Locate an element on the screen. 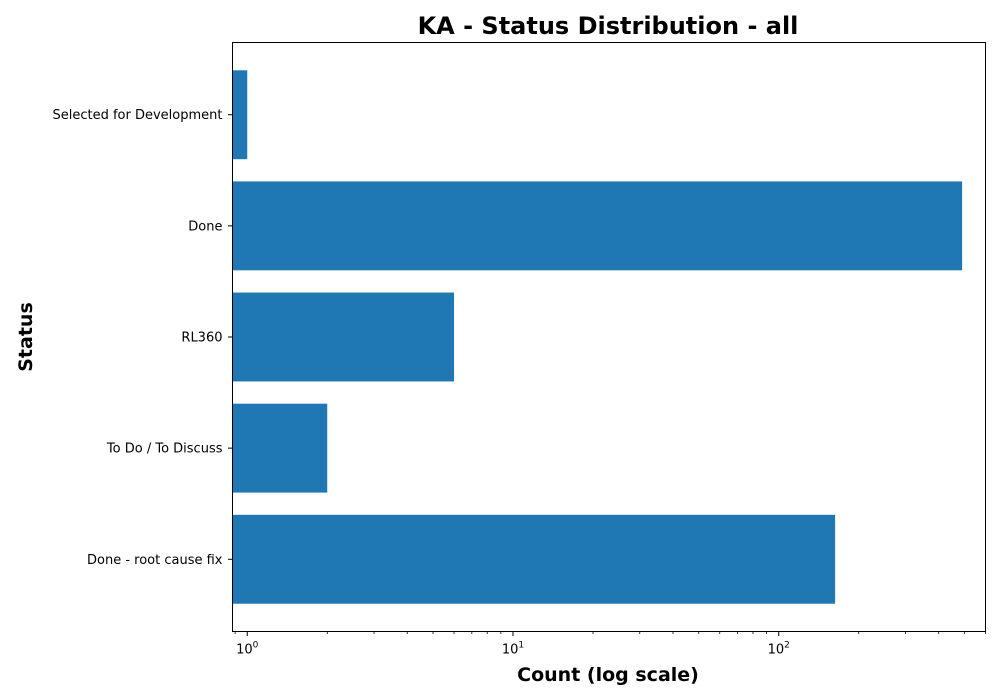 This screenshot has height=700, width=1000. y-tick-label: Selected for Development is located at coordinates (137, 115).